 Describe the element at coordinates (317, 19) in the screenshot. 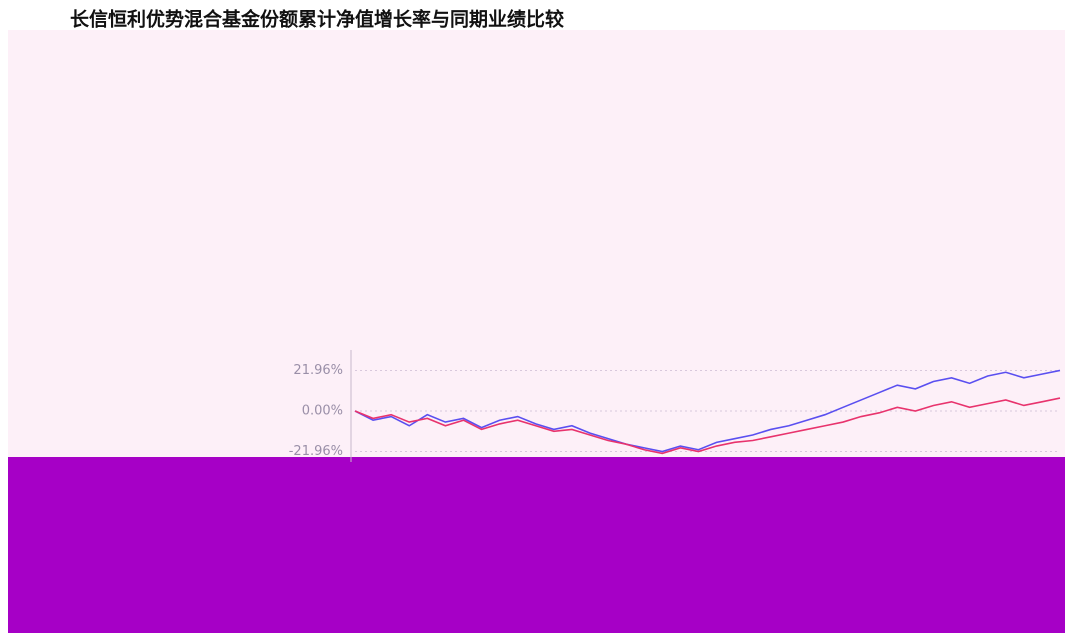

I see `chart-title: 长信恒利优势混合基金份额累计净值增长率与同期业绩比较` at that location.